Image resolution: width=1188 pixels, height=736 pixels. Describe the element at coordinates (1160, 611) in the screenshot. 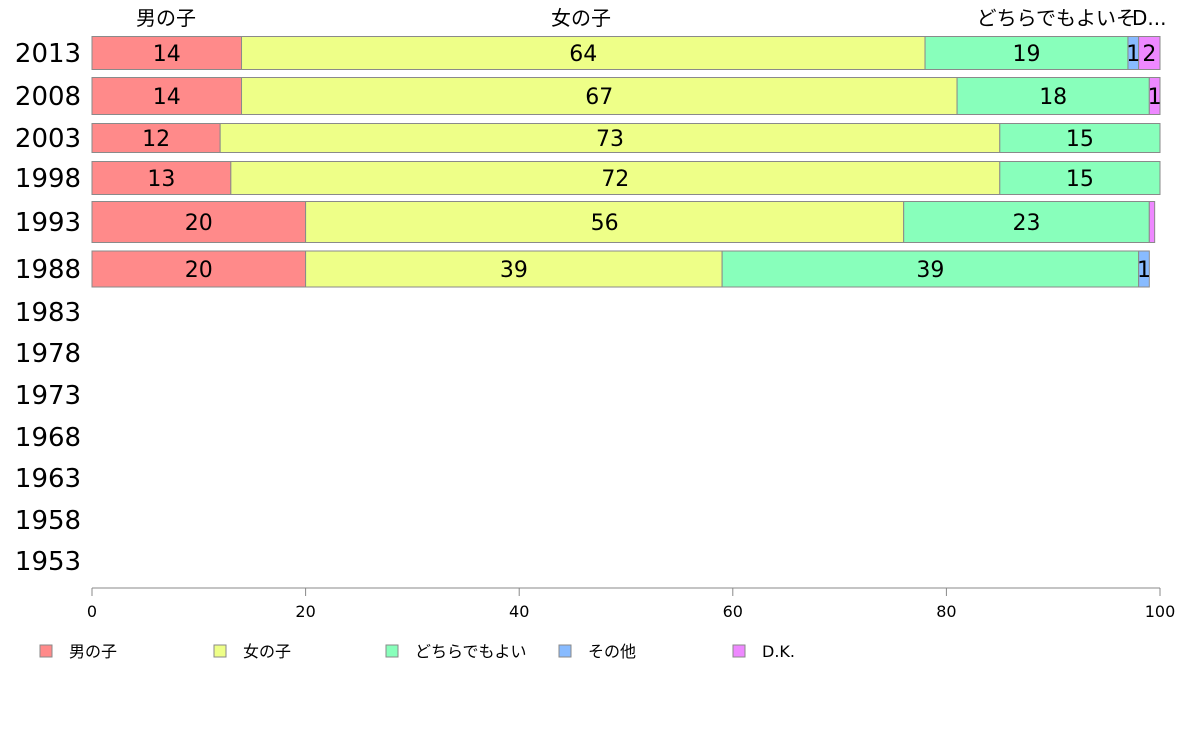

I see `x-tick-label-100: 100` at that location.